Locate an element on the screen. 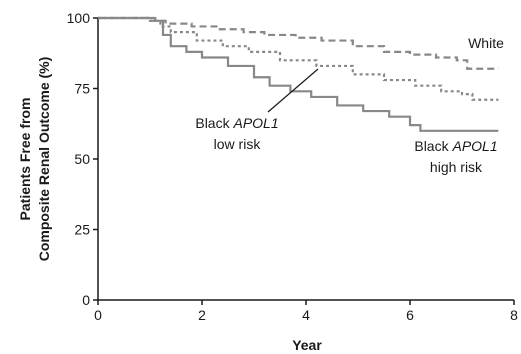 The image size is (521, 354). annotation-line: high risk is located at coordinates (456, 167).